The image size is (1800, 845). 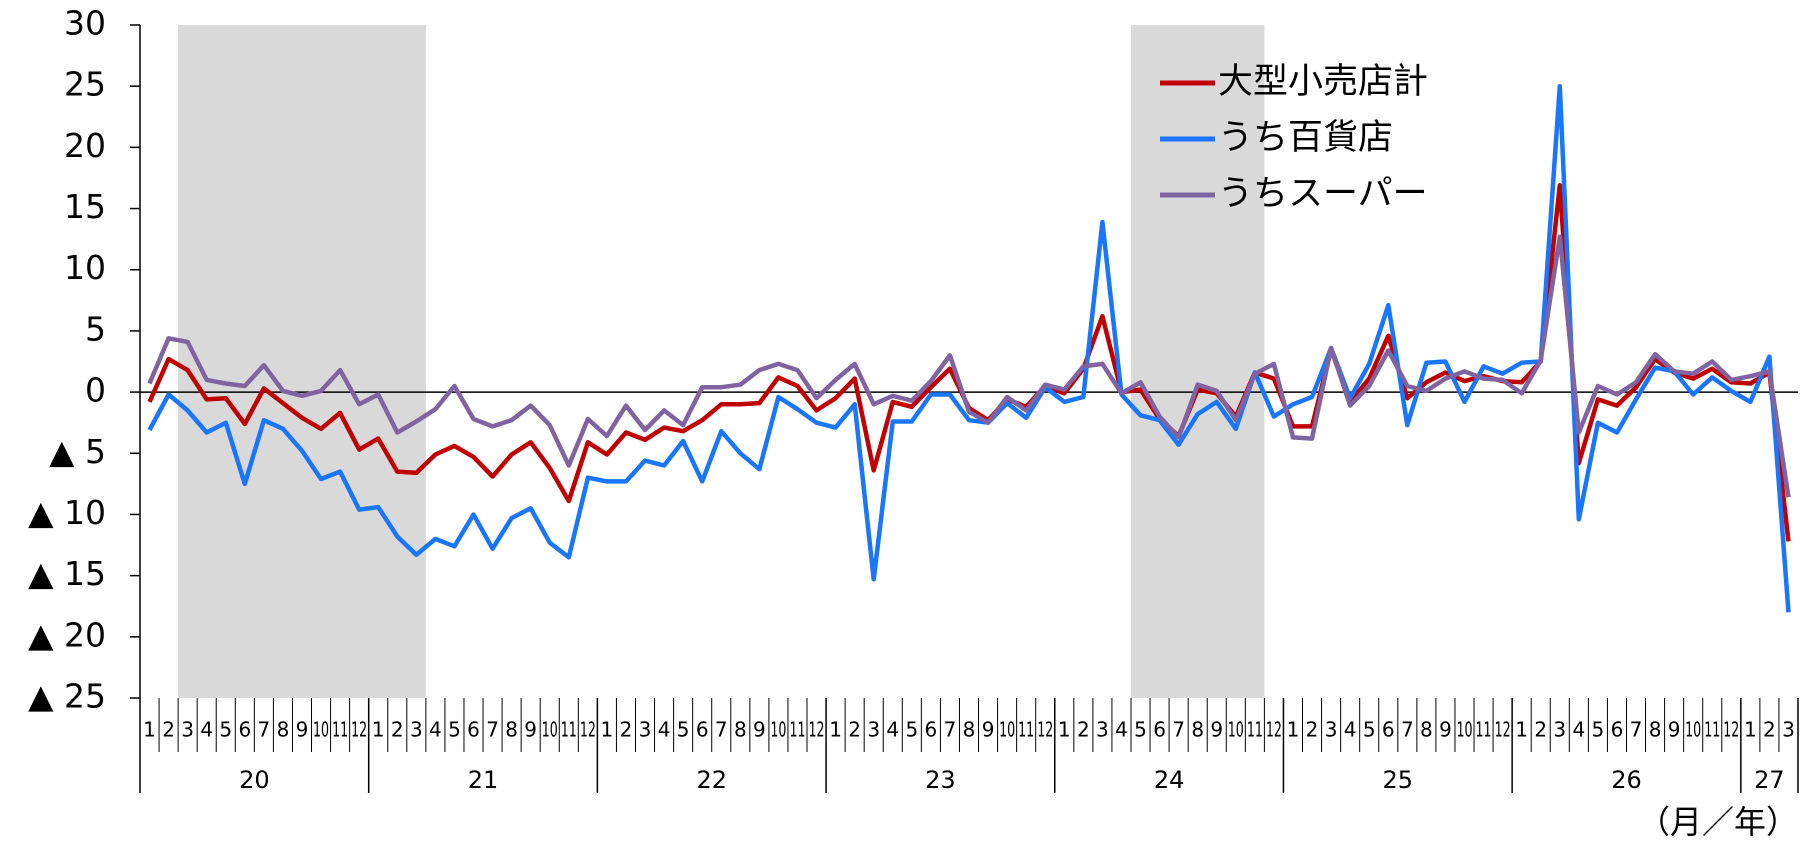 What do you see at coordinates (1718, 822) in the screenshot?
I see `x-unit-label: （月／年）` at bounding box center [1718, 822].